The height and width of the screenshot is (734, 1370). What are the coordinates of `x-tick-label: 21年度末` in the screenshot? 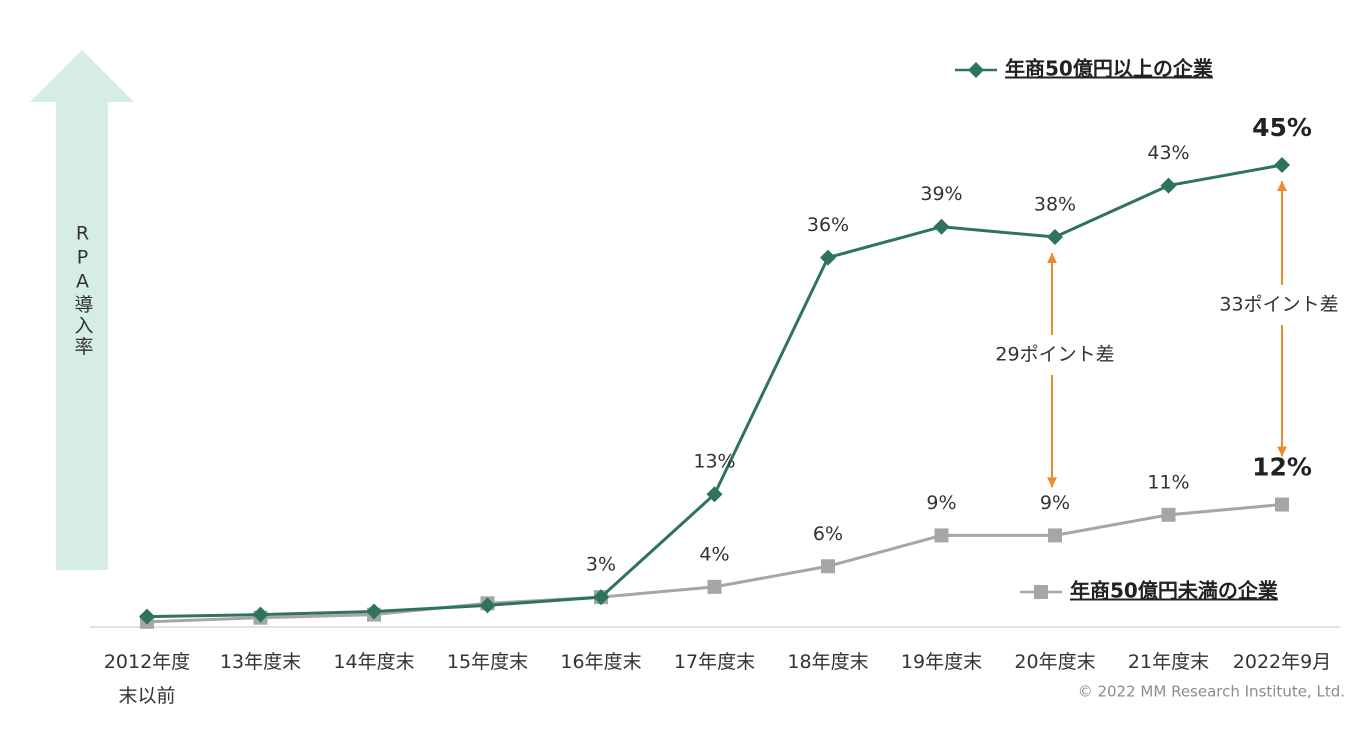 It's located at (1168, 662).